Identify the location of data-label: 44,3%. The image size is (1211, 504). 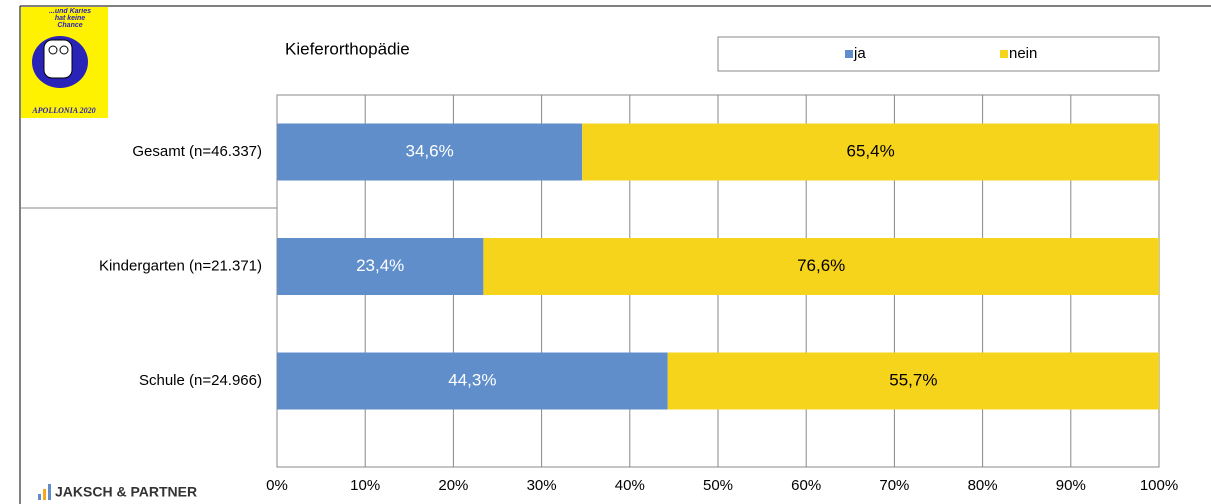
(472, 379).